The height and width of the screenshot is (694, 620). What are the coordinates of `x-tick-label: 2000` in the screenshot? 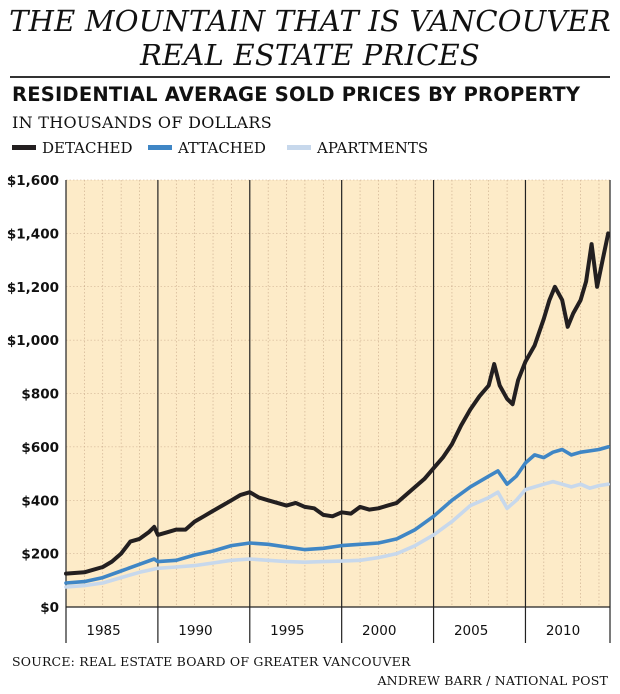 It's located at (379, 631).